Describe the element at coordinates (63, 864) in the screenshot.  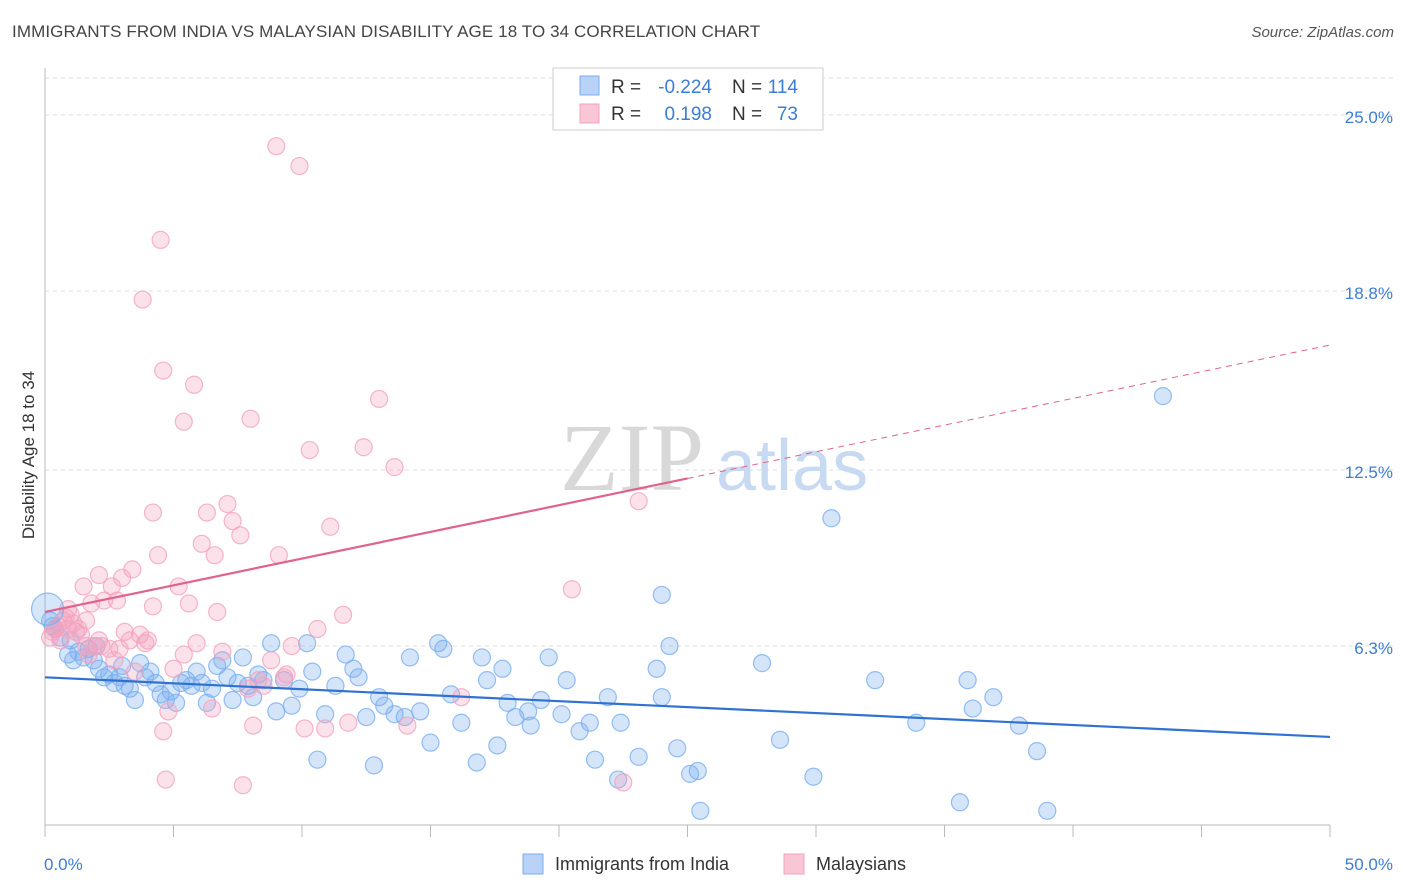
I see `x-tick-label: 0.0%` at that location.